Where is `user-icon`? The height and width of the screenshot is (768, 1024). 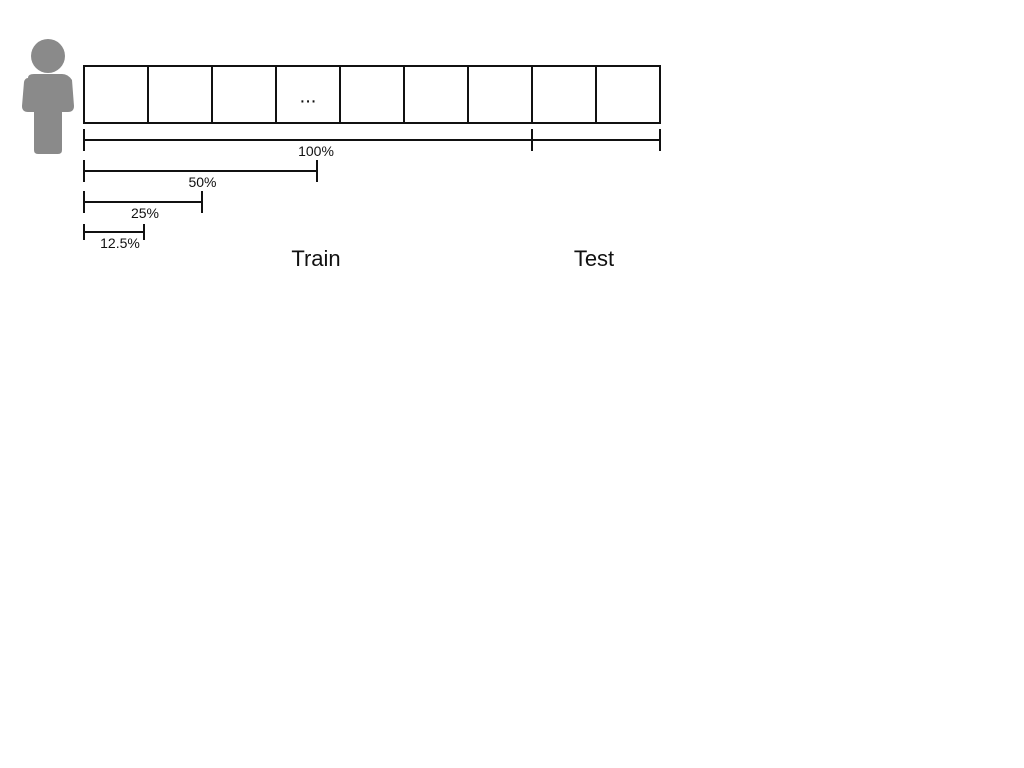 user-icon is located at coordinates (48, 96).